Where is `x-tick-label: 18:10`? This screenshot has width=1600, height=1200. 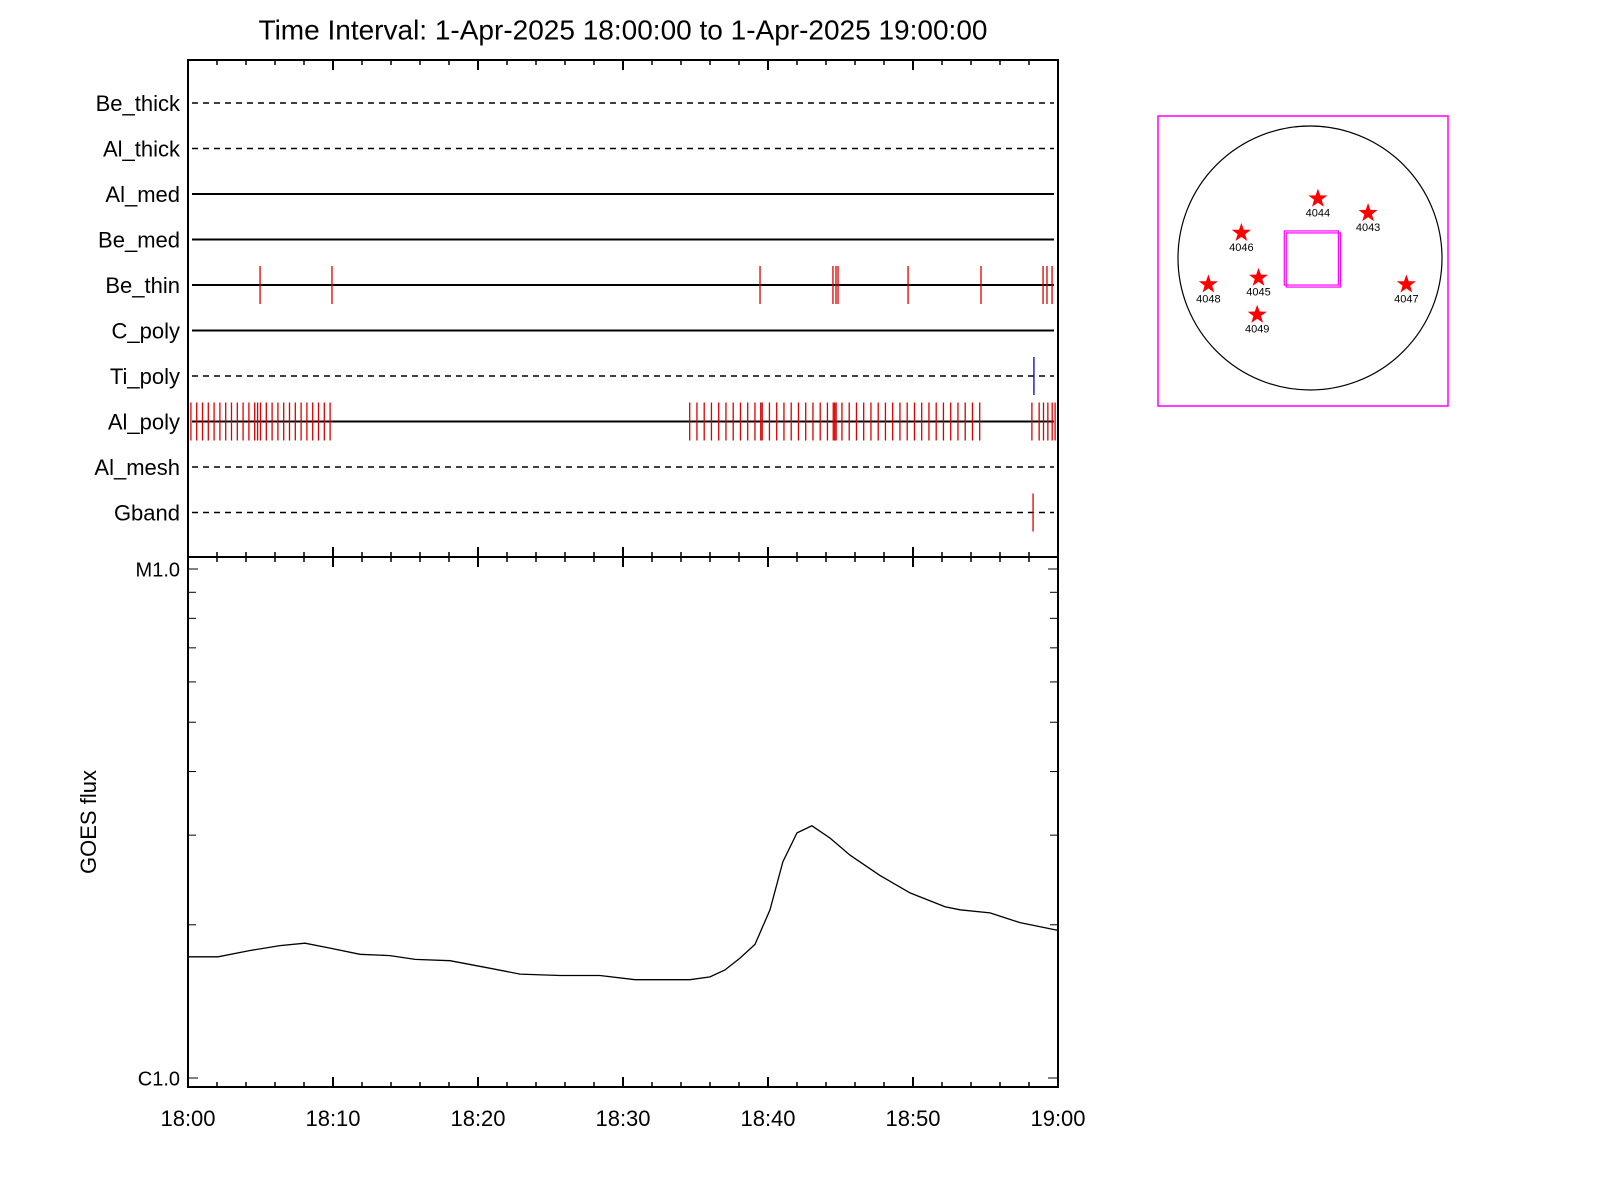
x-tick-label: 18:10 is located at coordinates (332, 1118).